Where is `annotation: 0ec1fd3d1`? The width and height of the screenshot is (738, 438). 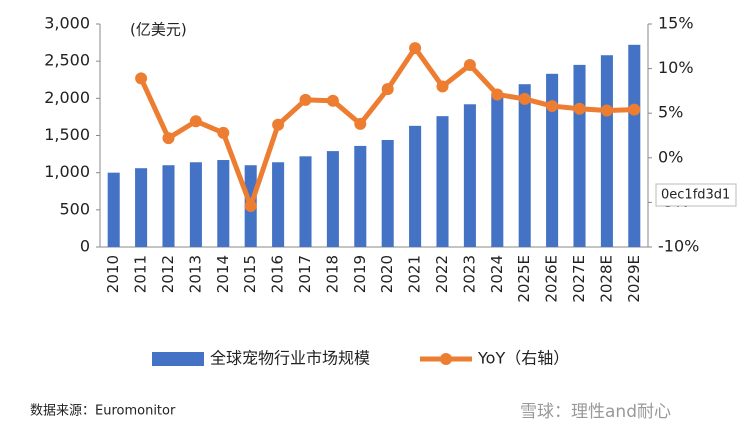 annotation: 0ec1fd3d1 is located at coordinates (695, 195).